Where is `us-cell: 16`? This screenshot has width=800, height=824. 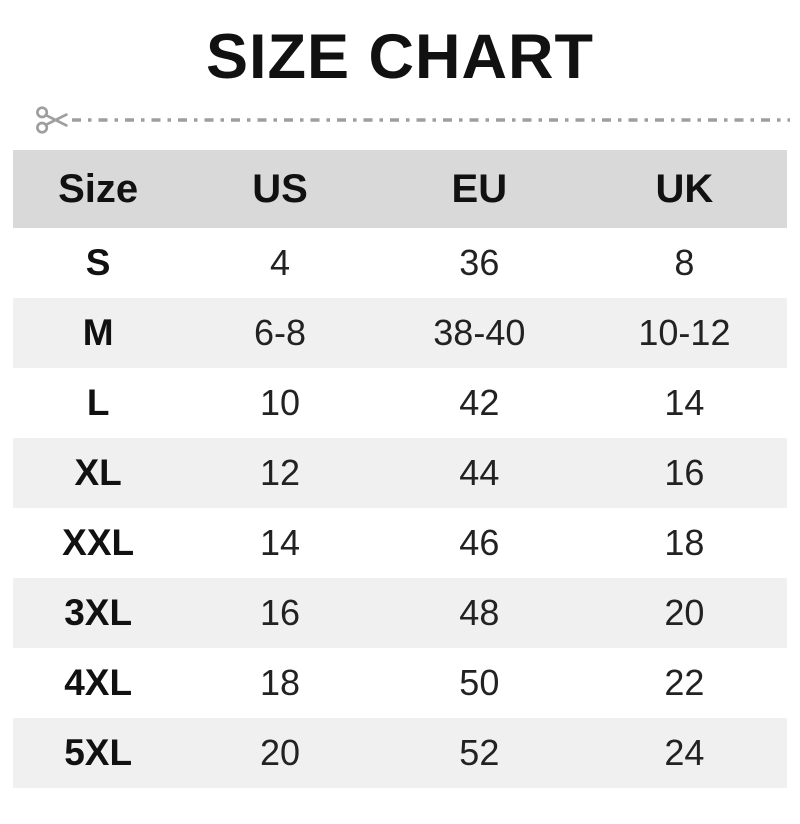
us-cell: 16 is located at coordinates (280, 612).